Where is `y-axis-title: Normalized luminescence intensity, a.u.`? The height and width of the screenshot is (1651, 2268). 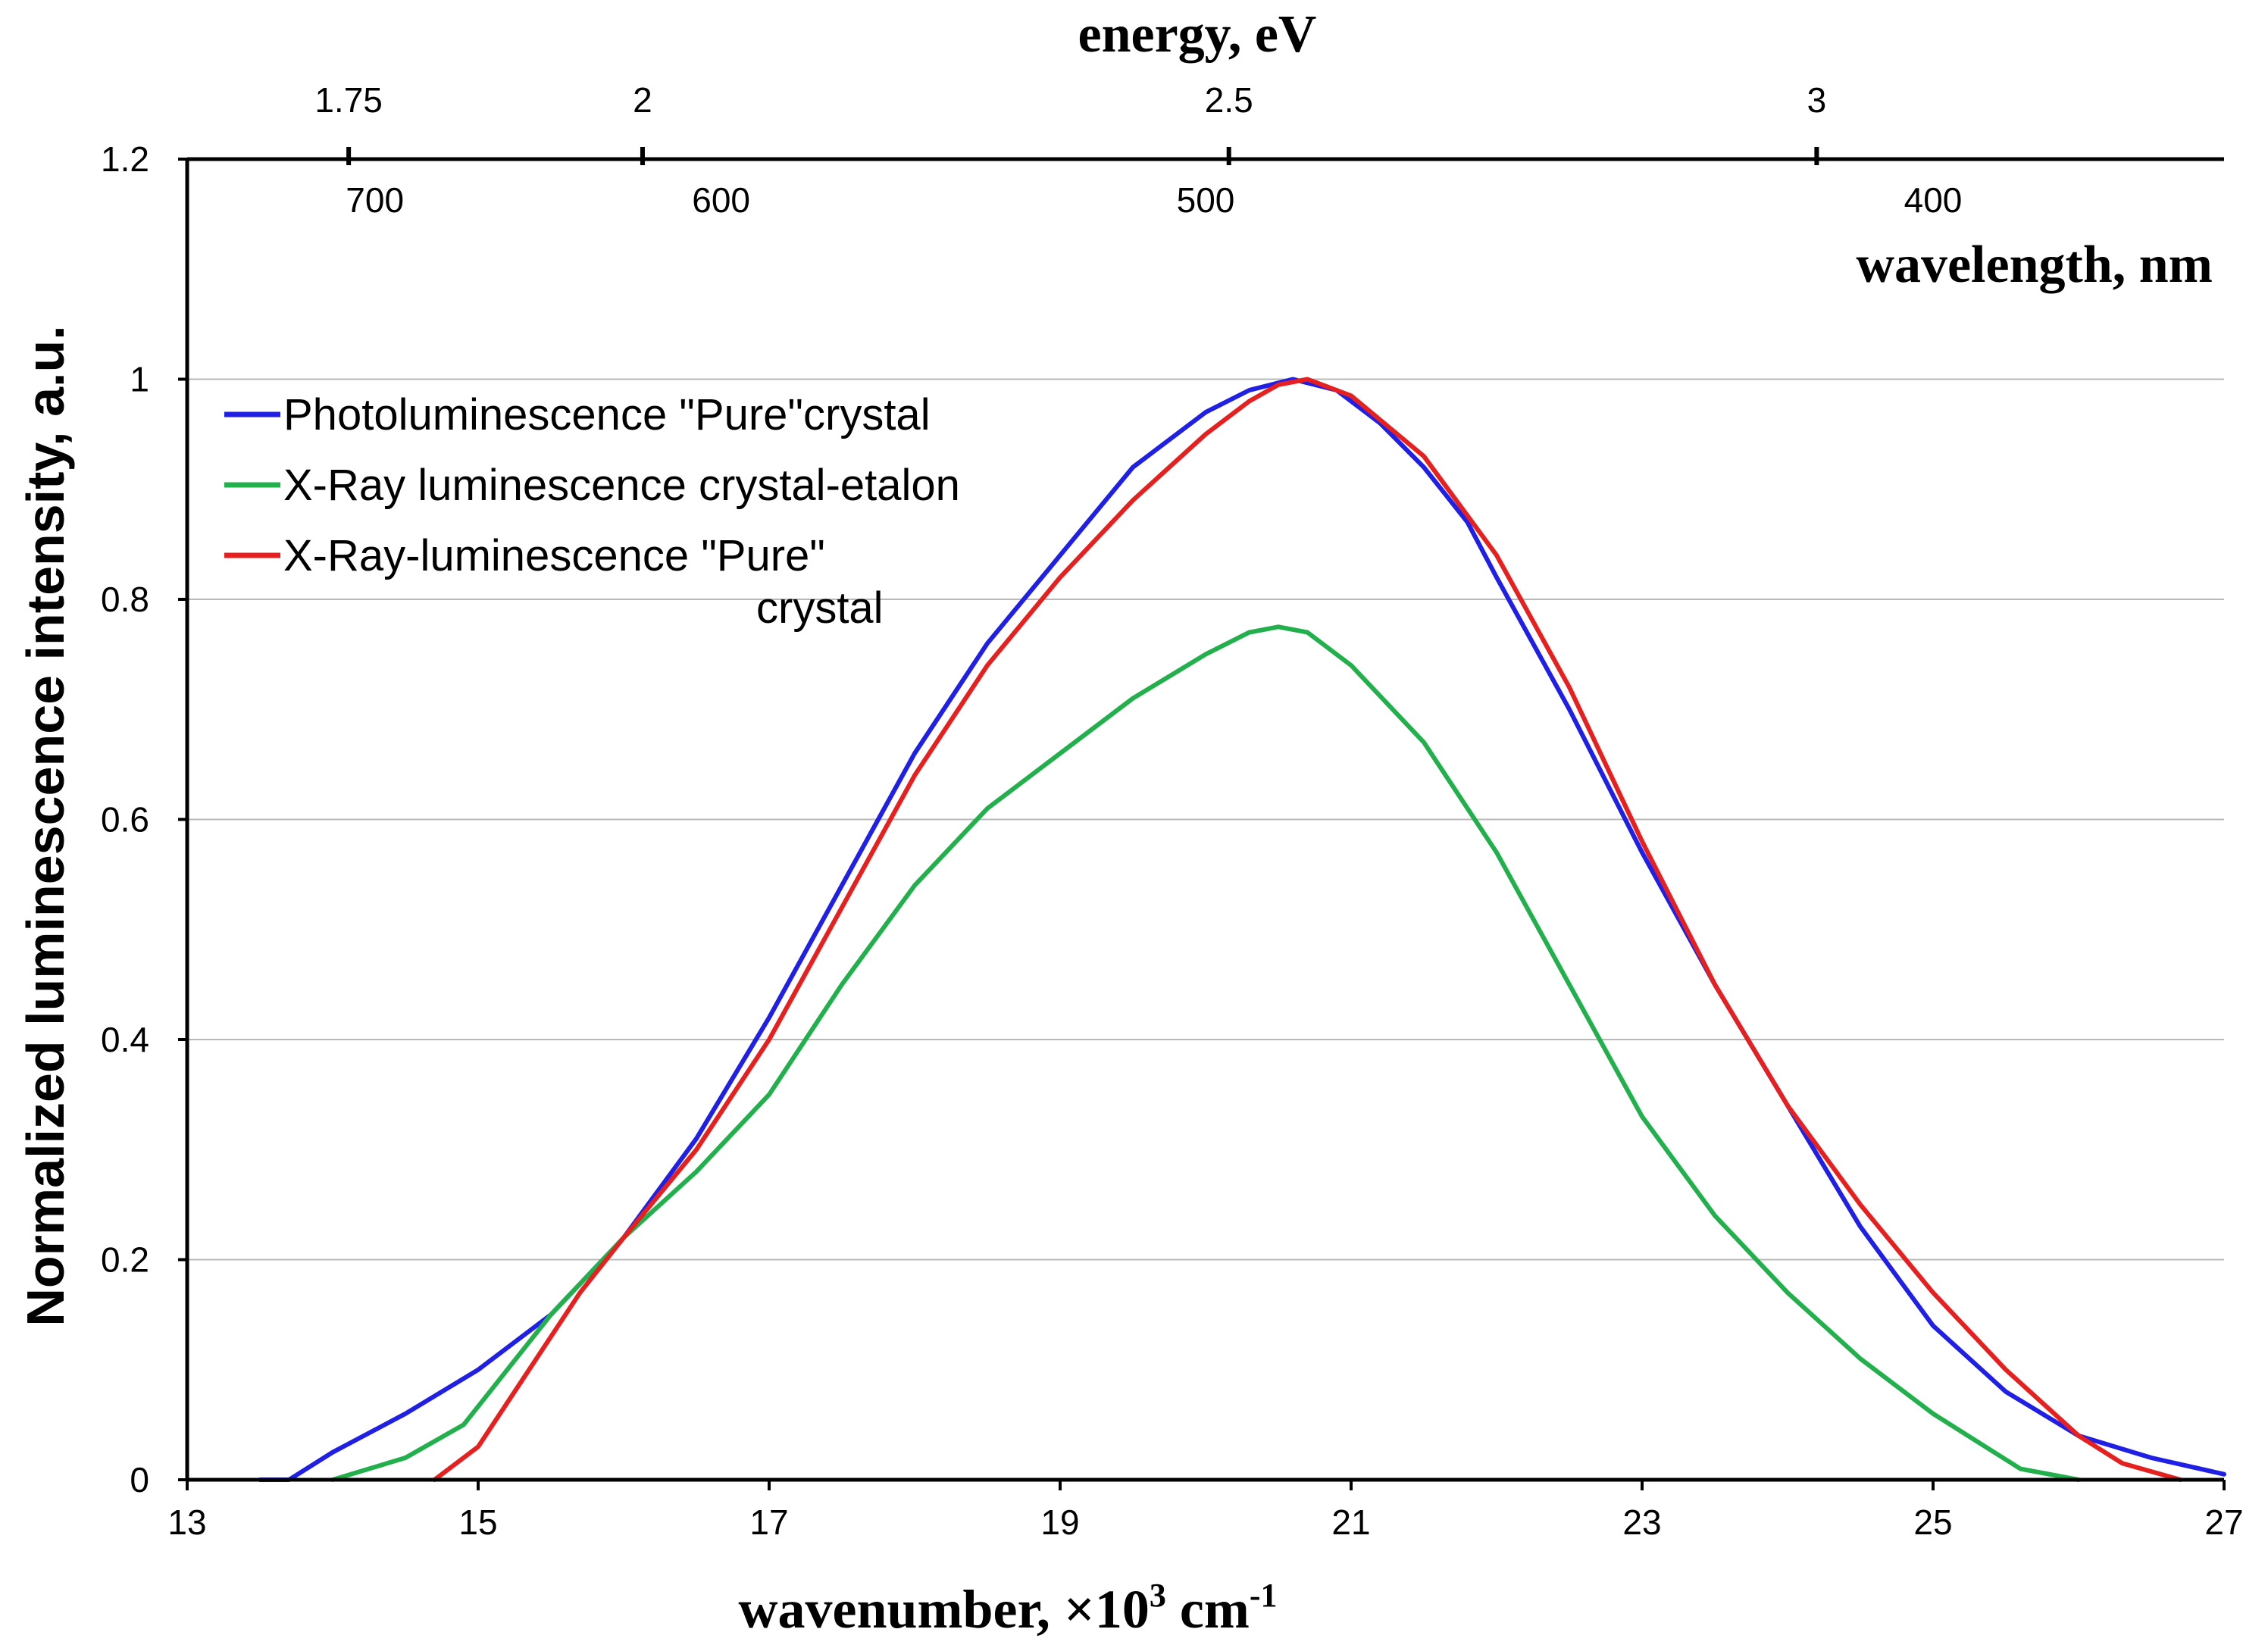 y-axis-title: Normalized luminescence intensity, a.u. is located at coordinates (45, 825).